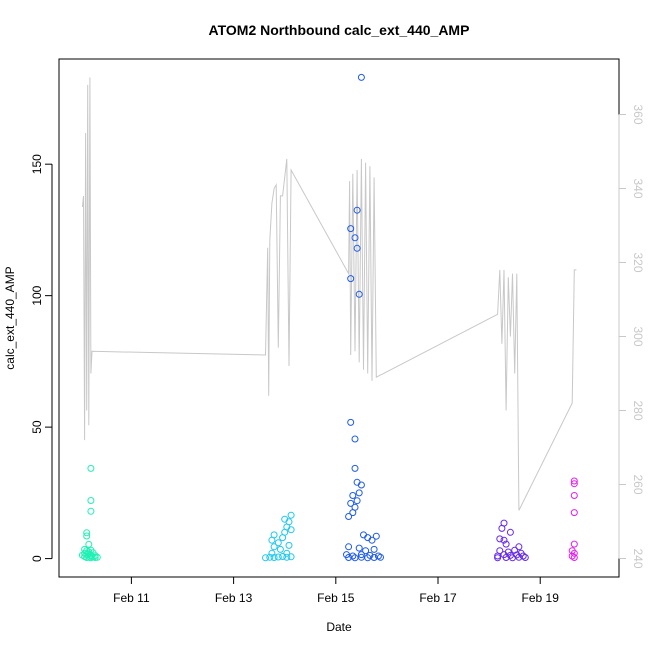 This screenshot has width=650, height=650. Describe the element at coordinates (541, 598) in the screenshot. I see `x-tick-label: Feb 19` at that location.